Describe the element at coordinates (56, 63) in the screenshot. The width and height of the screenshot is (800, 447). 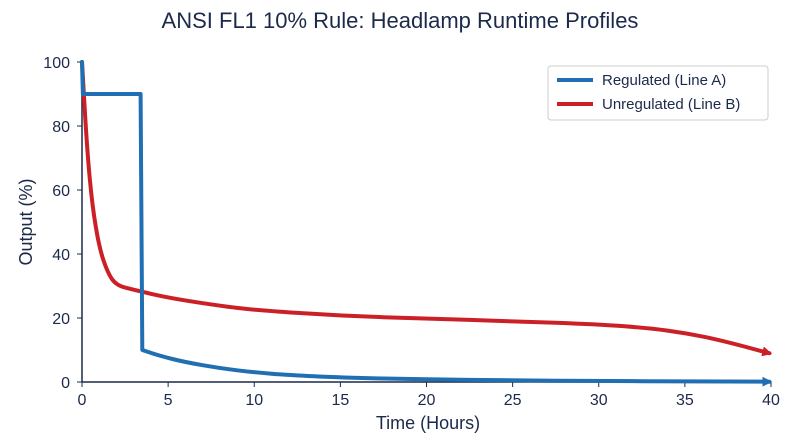
I see `y-tick-label: 100` at that location.